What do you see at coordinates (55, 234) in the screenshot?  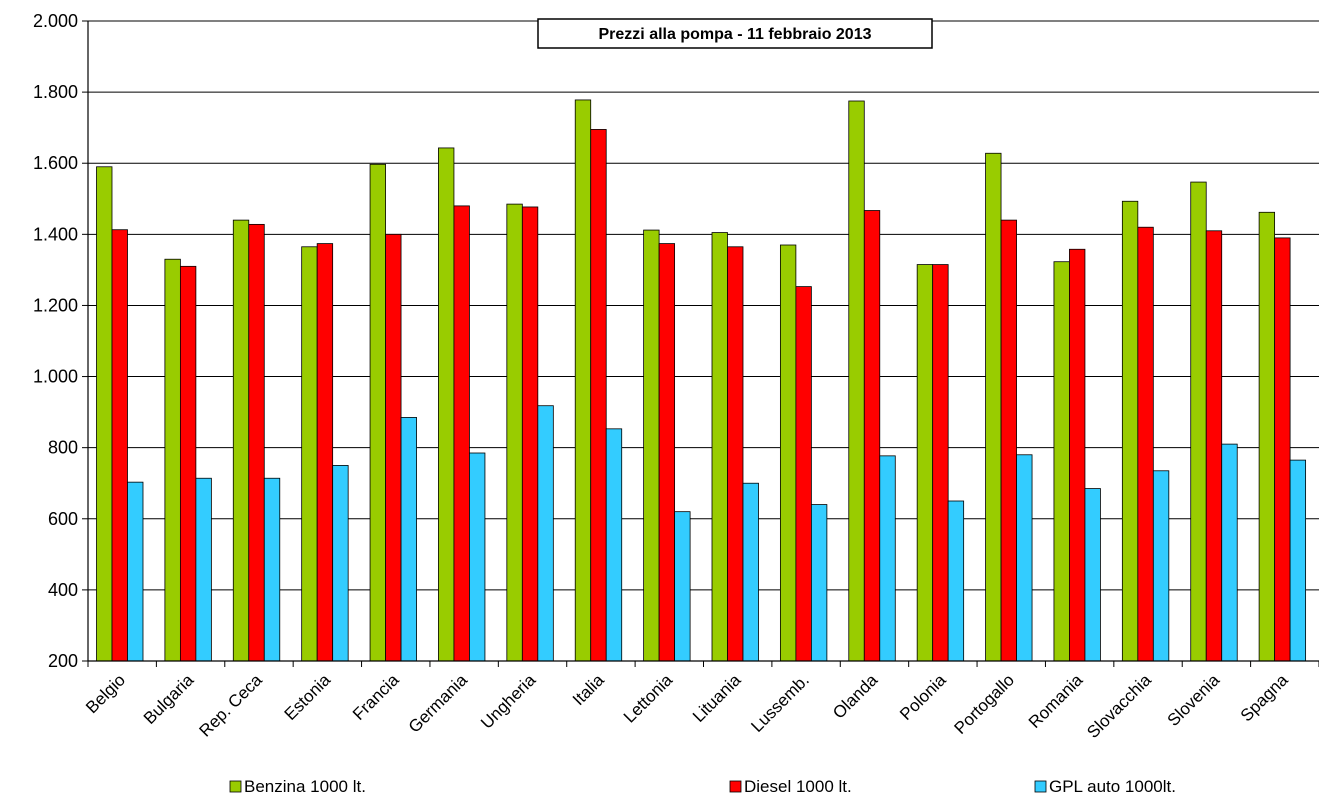 I see `y-tick-label: 1.400` at bounding box center [55, 234].